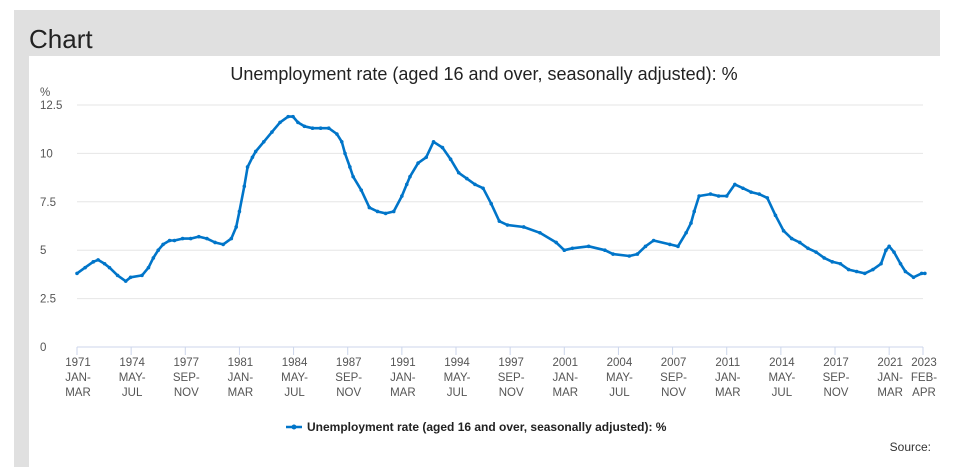  What do you see at coordinates (46, 154) in the screenshot?
I see `y-tick-label: 10` at bounding box center [46, 154].